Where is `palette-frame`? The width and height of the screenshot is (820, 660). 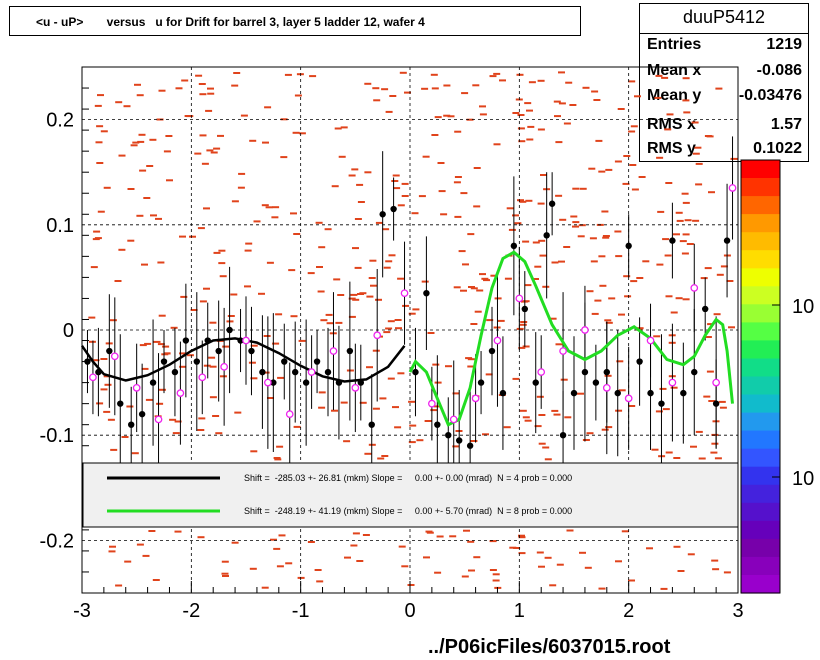 palette-frame is located at coordinates (760, 376).